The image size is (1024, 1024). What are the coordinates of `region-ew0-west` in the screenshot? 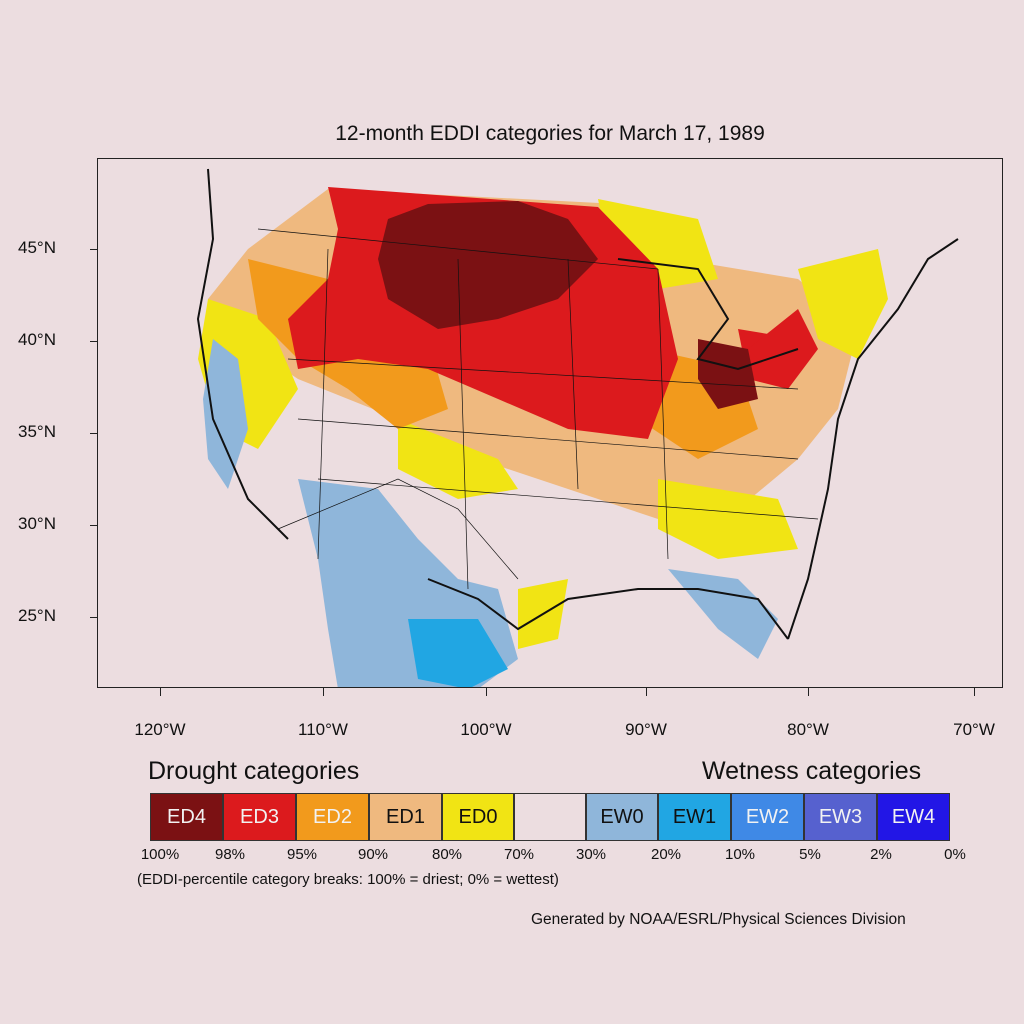 It's located at (225, 414).